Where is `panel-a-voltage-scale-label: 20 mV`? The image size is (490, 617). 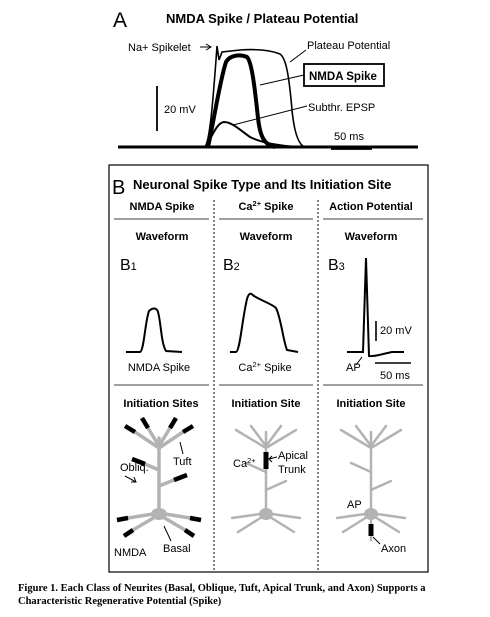
panel-a-voltage-scale-label: 20 mV is located at coordinates (180, 110).